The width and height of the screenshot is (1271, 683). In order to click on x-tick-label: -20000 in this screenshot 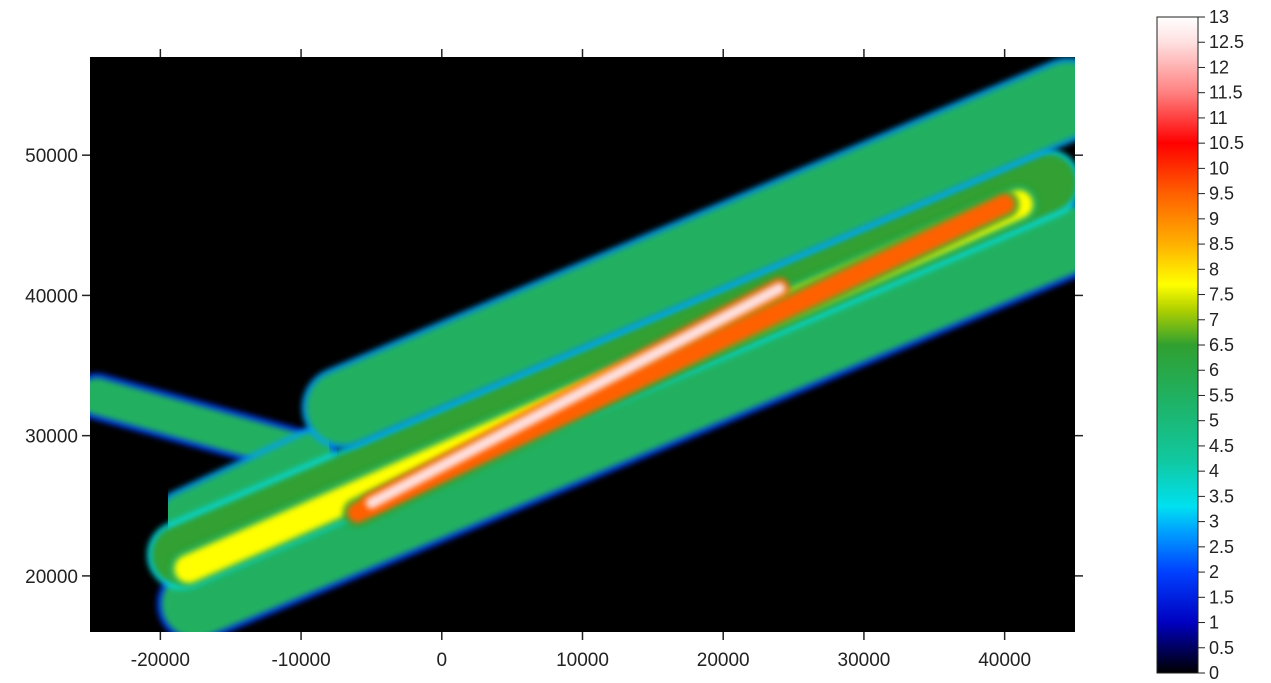, I will do `click(160, 660)`.